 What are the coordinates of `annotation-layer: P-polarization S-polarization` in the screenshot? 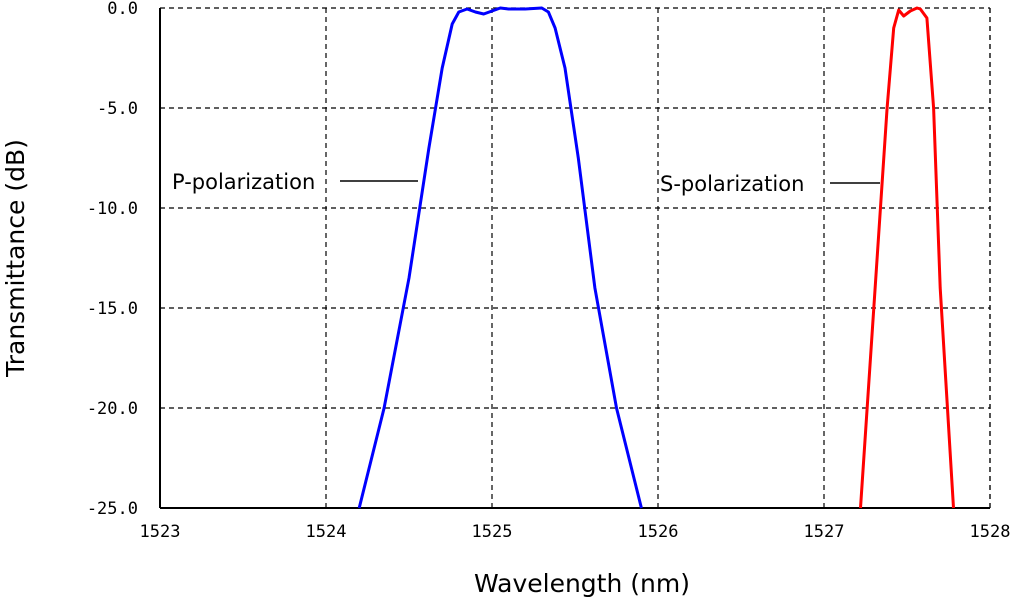 It's located at (526, 183).